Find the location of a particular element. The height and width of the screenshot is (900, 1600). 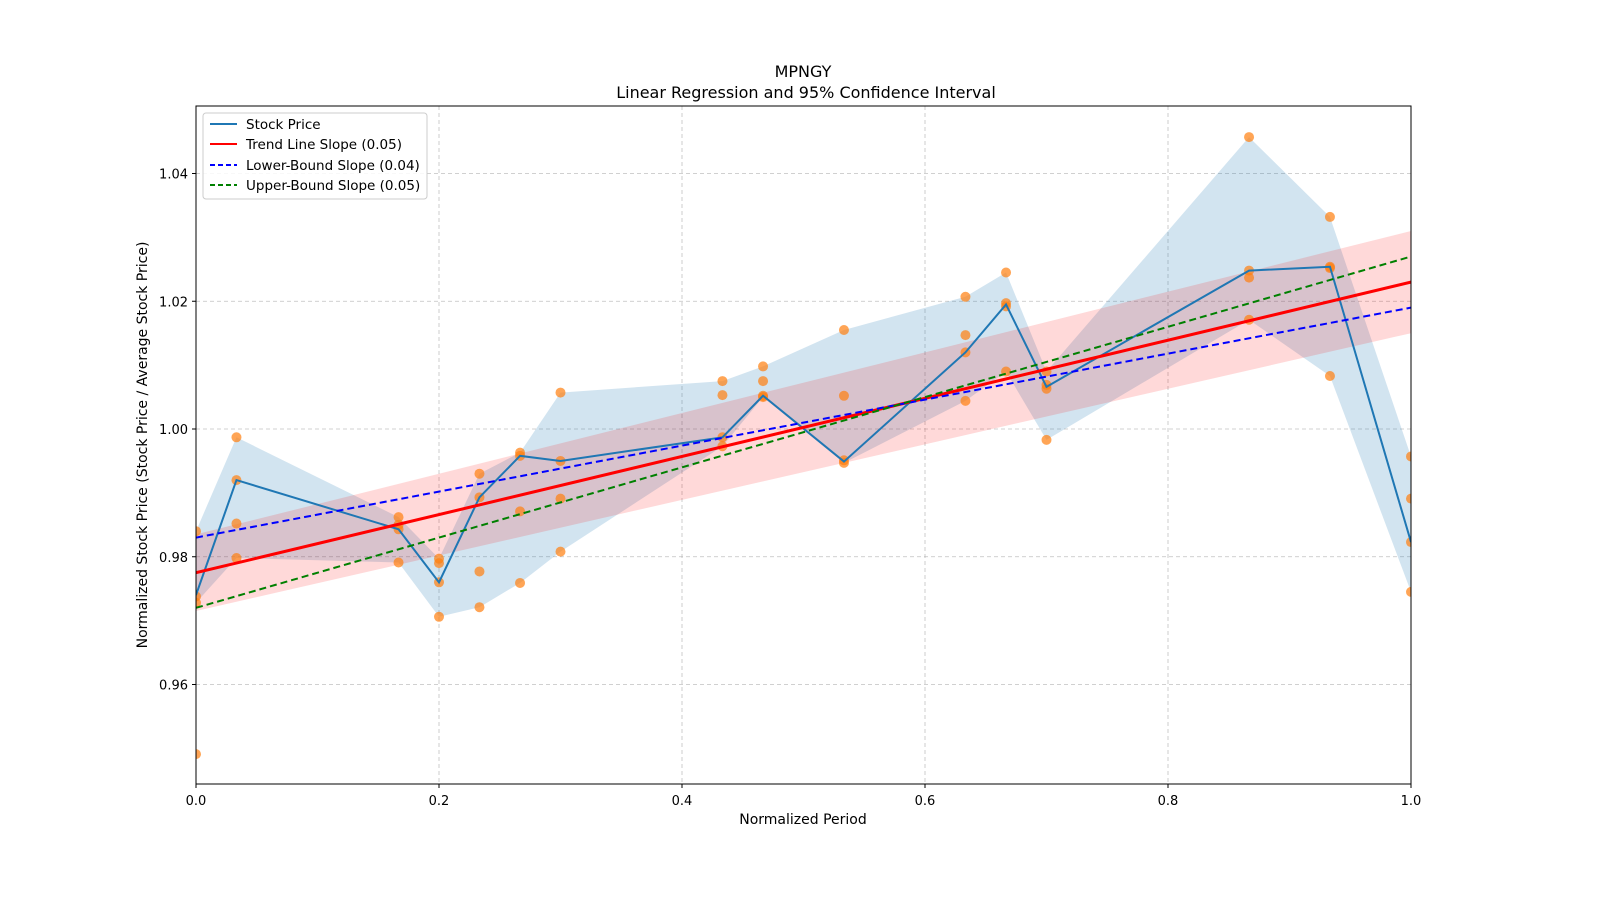

legend-label-lower-bound: Lower-Bound Slope (0.04) is located at coordinates (333, 166).